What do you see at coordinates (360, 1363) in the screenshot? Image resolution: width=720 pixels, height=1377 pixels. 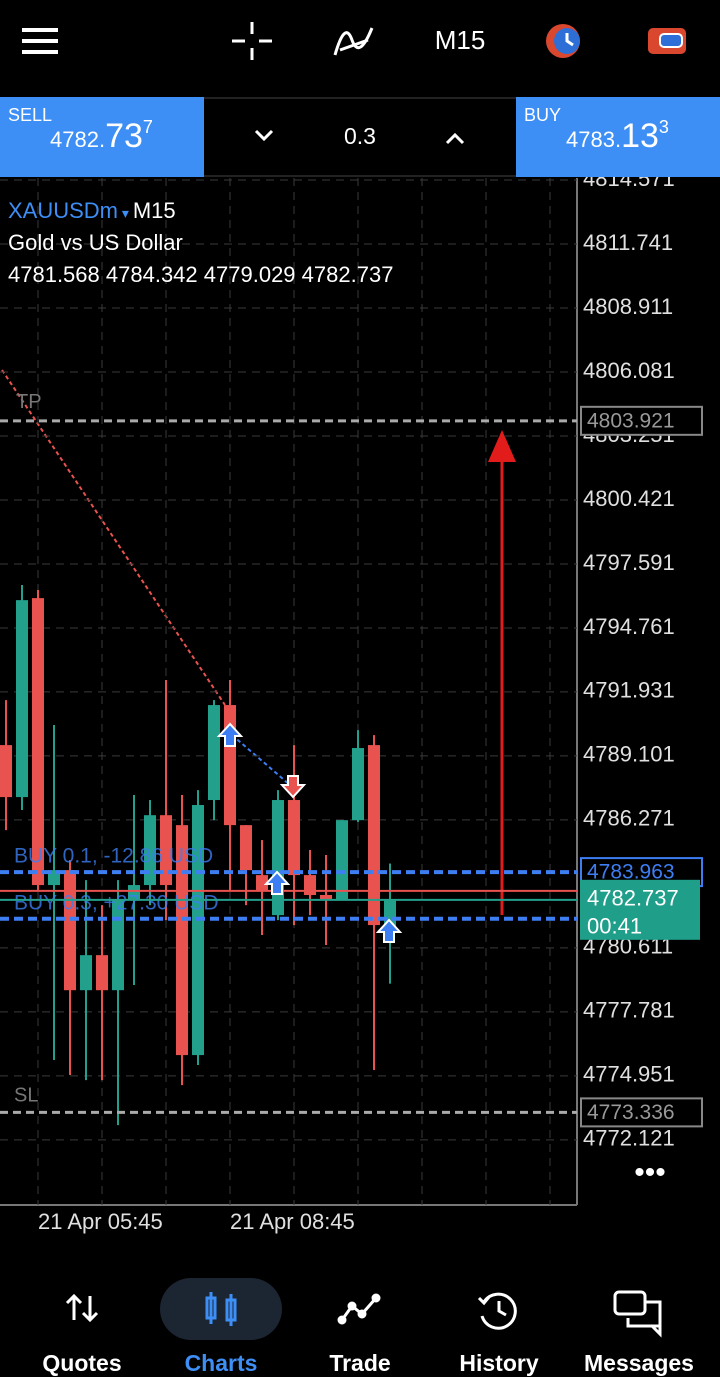 I see `tab-trade: Trade` at bounding box center [360, 1363].